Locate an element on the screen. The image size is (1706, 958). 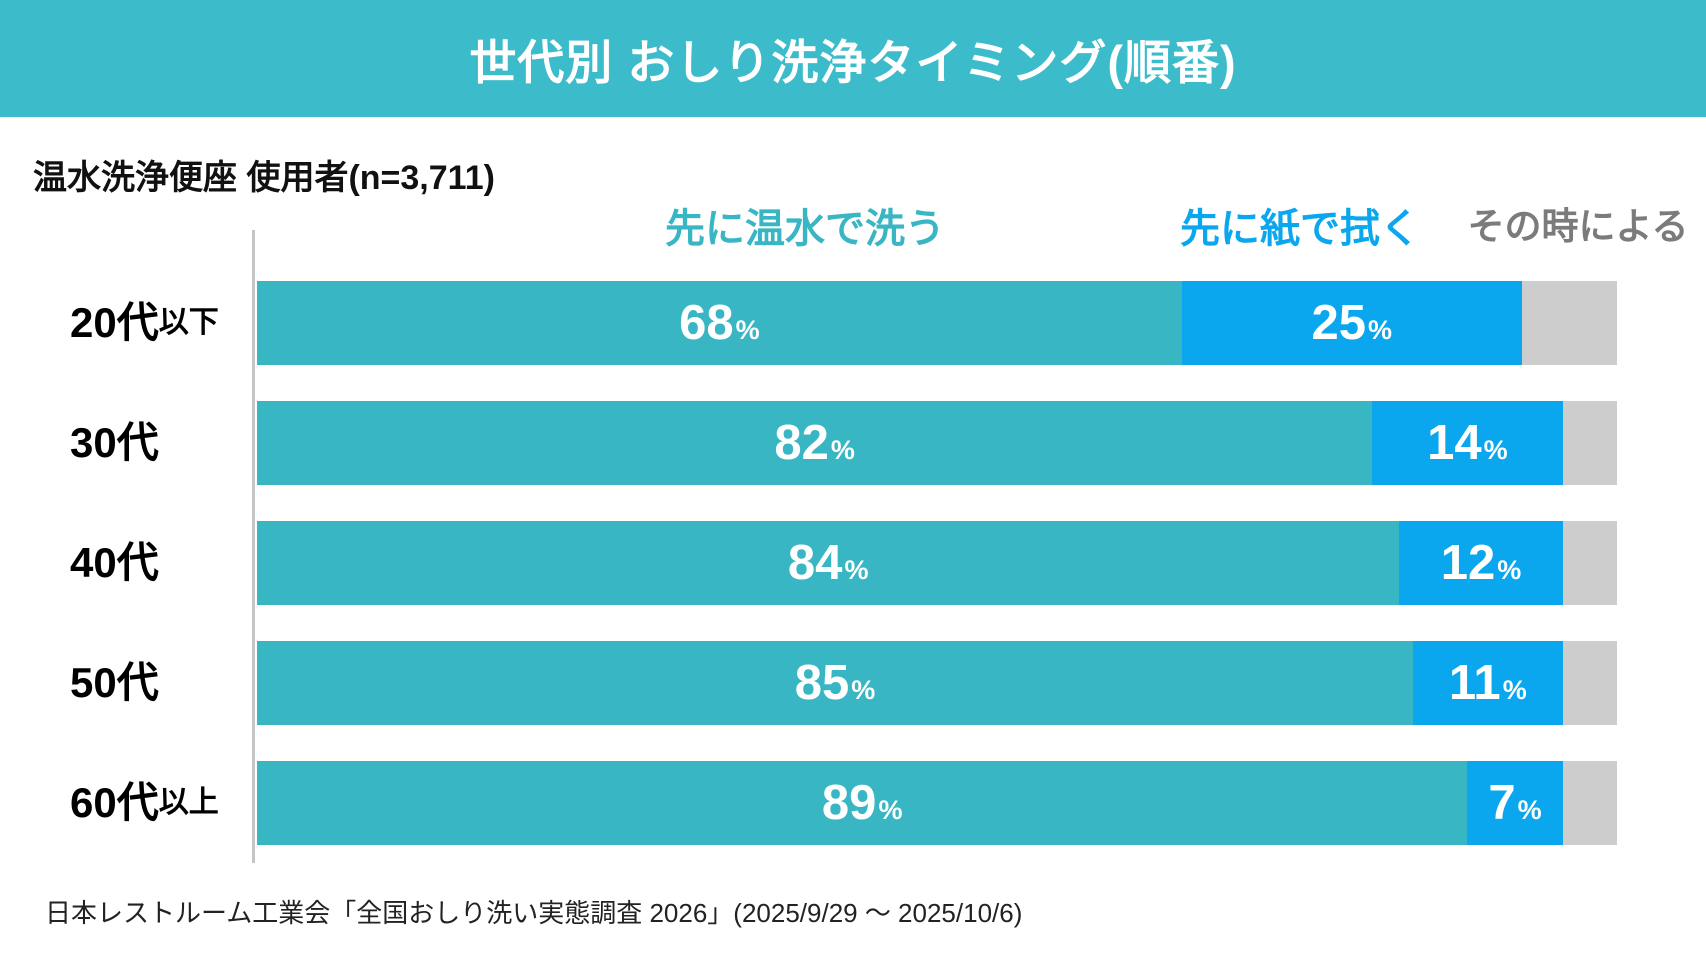
value-label: 12% is located at coordinates (1481, 562).